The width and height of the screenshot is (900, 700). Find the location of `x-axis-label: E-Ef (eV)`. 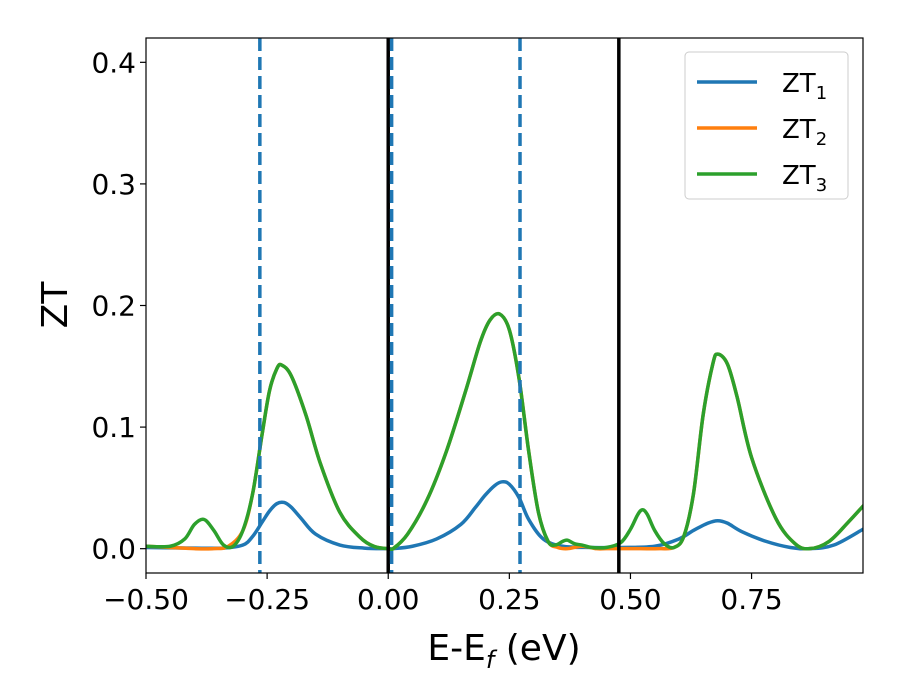

x-axis-label: E-Ef (eV) is located at coordinates (503, 651).